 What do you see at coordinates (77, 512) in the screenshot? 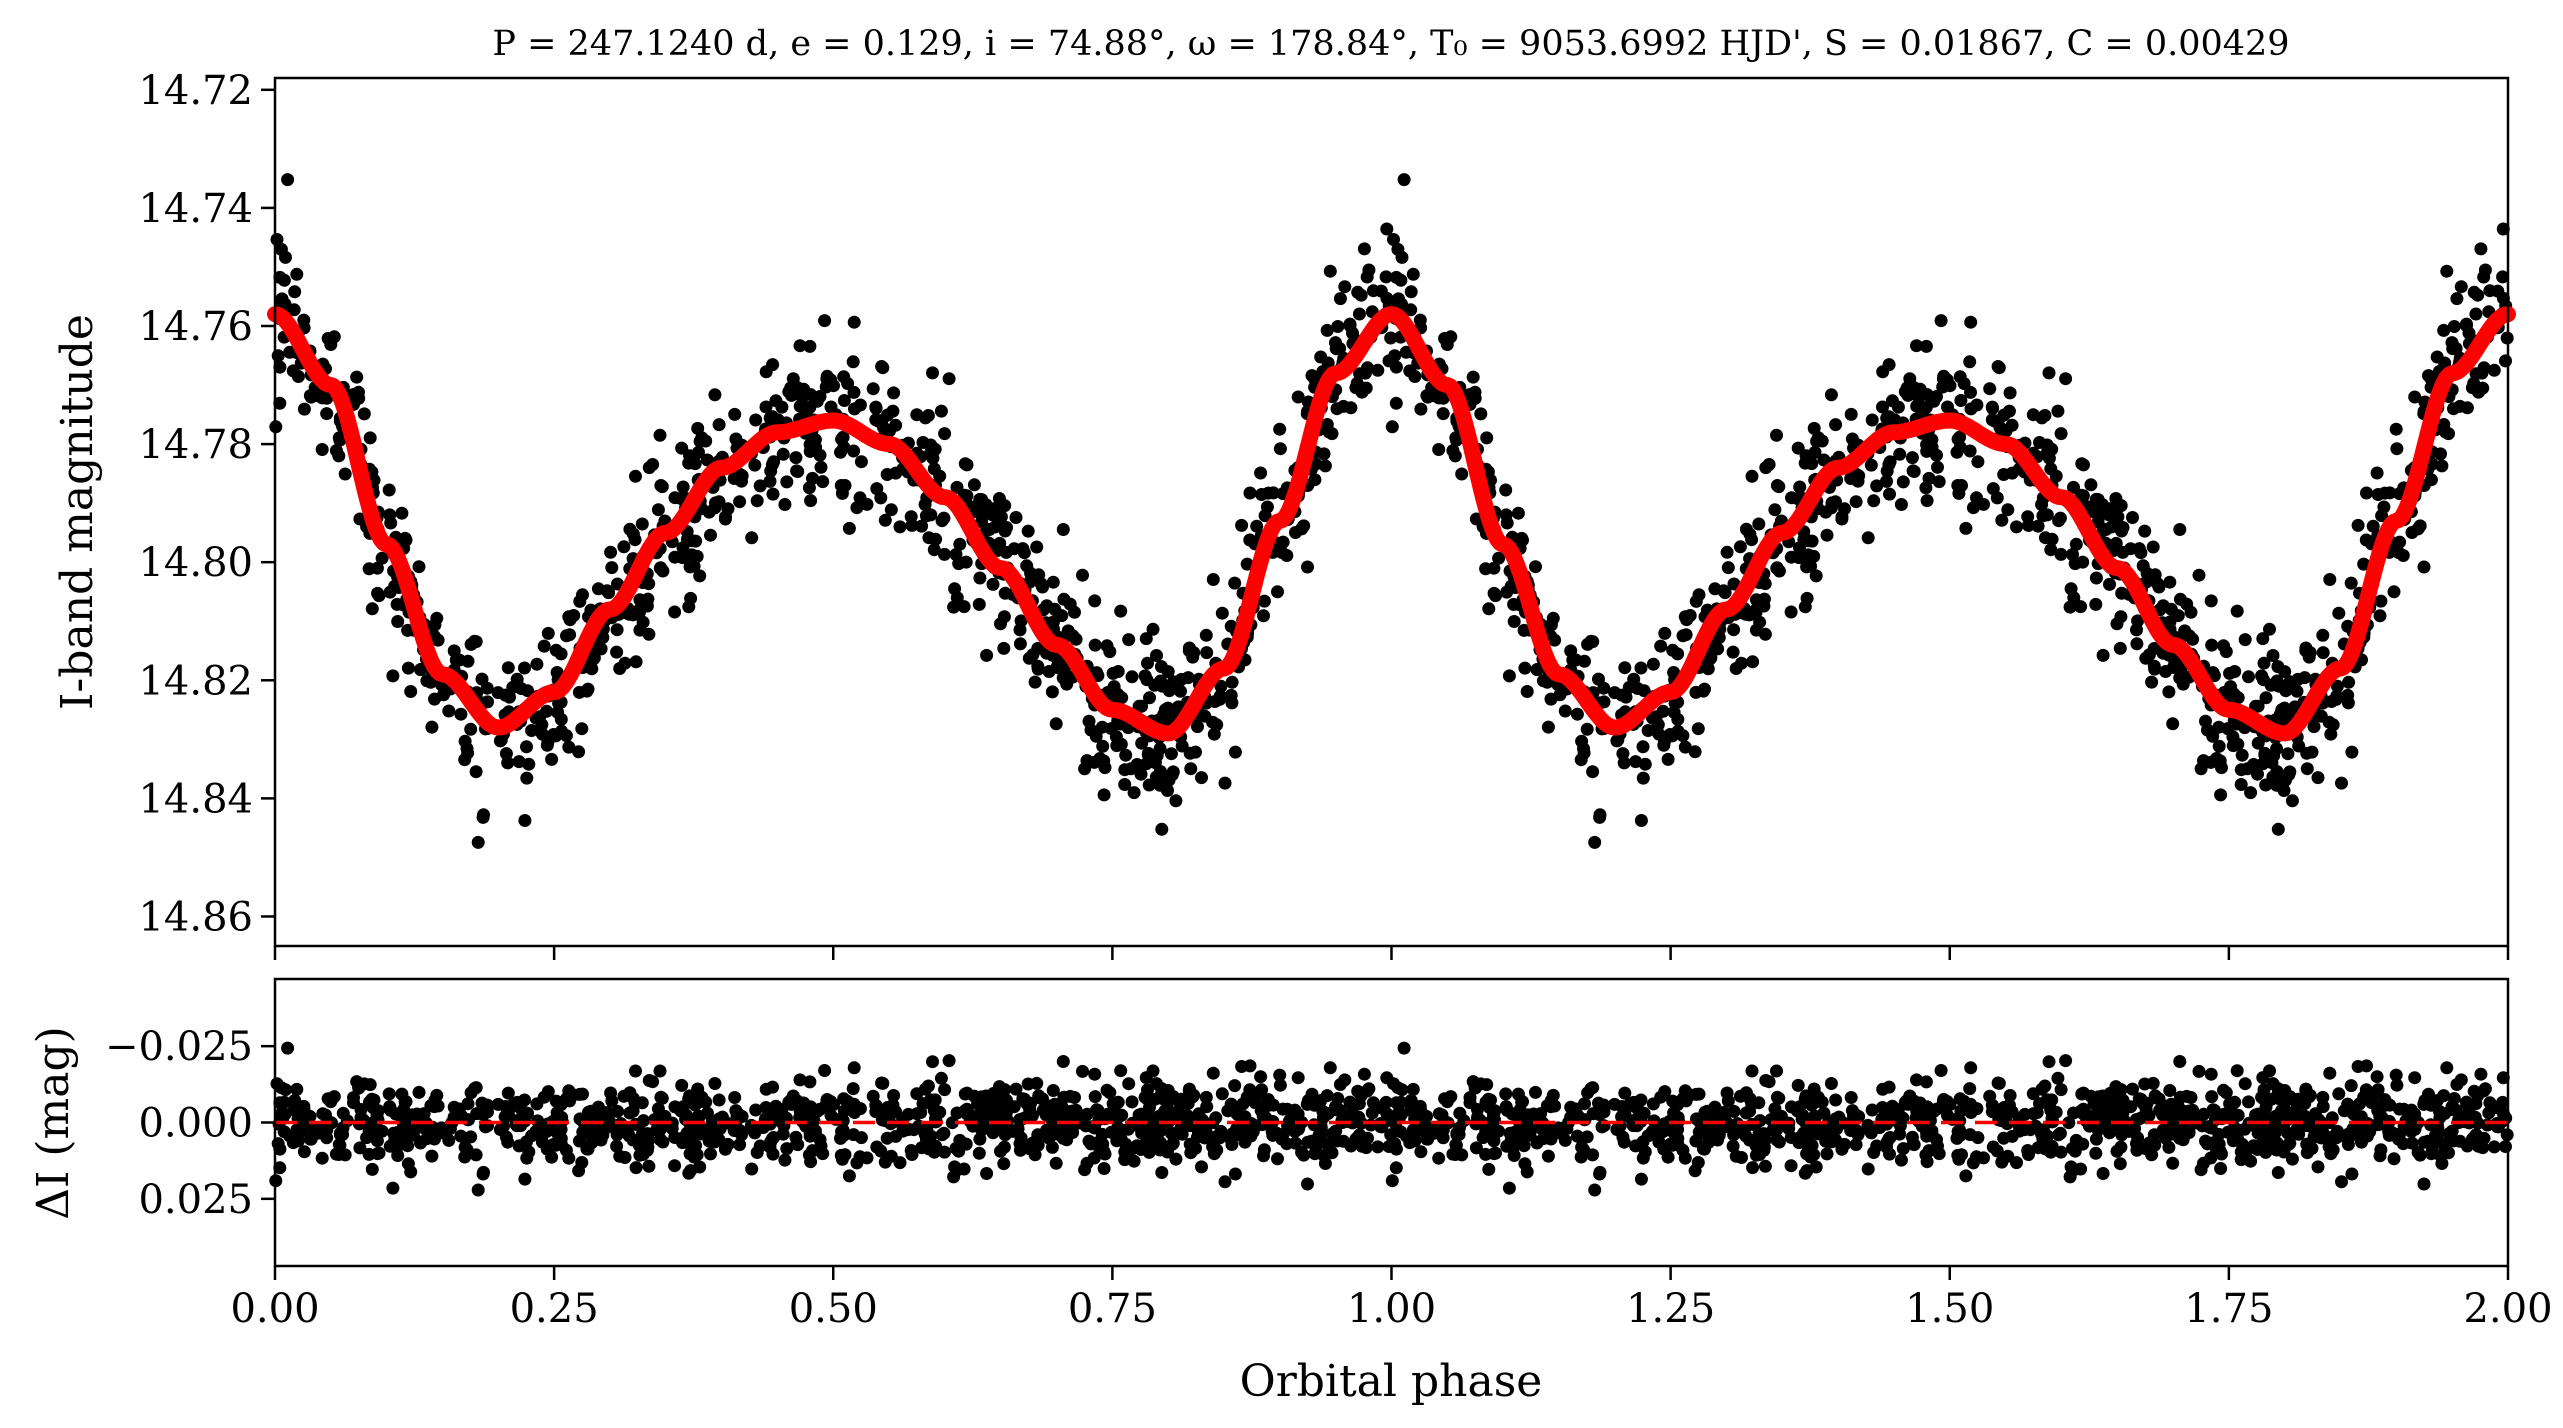
I see `top-y-axis-label: I-band magnitude` at bounding box center [77, 512].